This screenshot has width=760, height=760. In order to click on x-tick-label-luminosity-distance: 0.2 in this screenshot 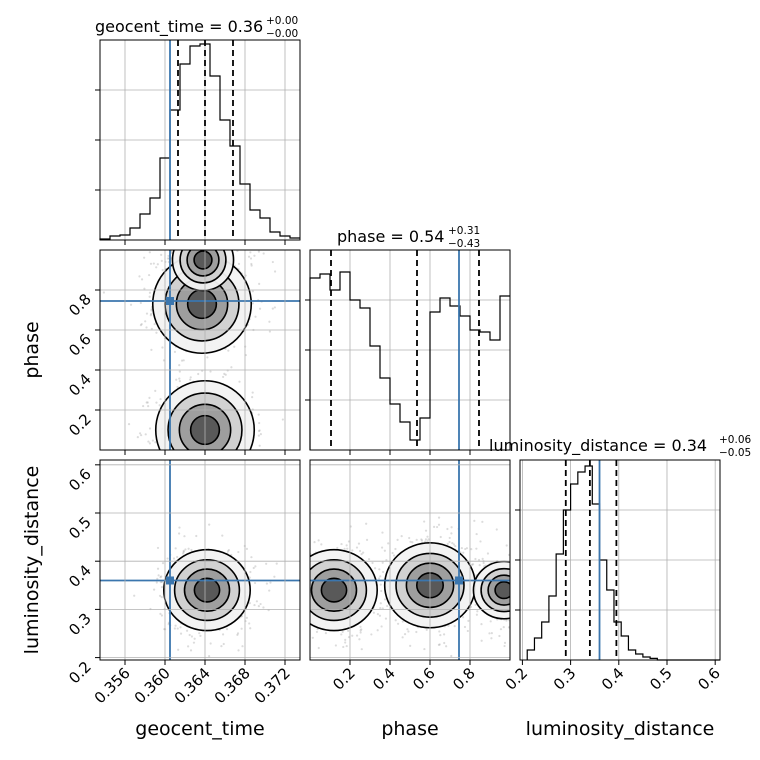, I will do `click(517, 679)`.